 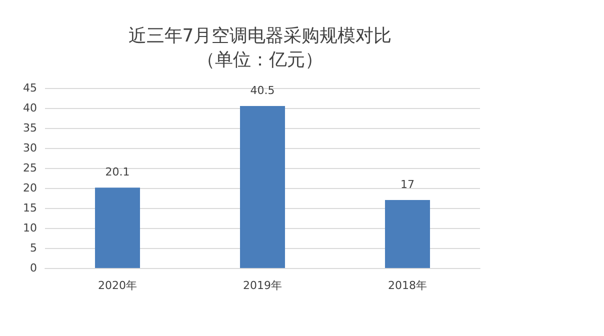 What do you see at coordinates (407, 184) in the screenshot?
I see `data-label: 17` at bounding box center [407, 184].